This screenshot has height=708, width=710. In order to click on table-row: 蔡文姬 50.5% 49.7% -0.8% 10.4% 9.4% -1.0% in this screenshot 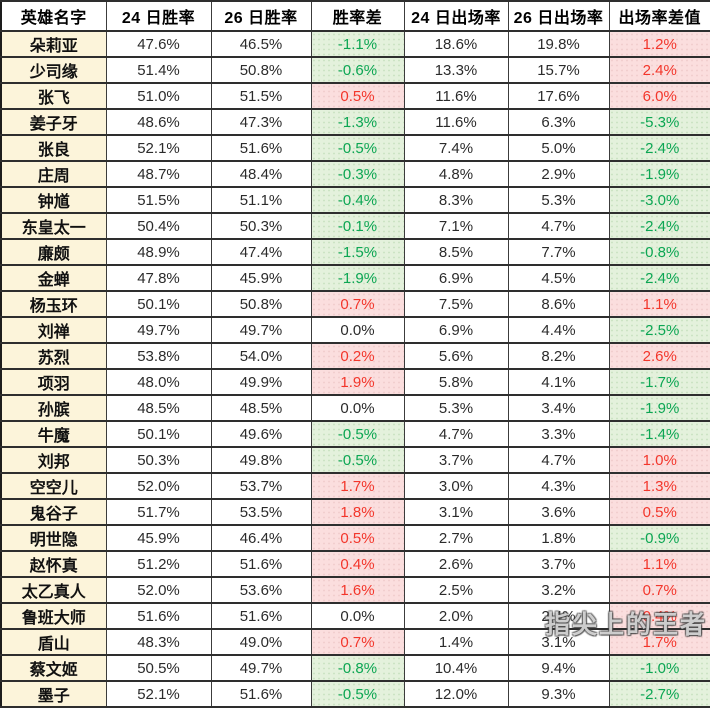, I will do `click(355, 668)`.